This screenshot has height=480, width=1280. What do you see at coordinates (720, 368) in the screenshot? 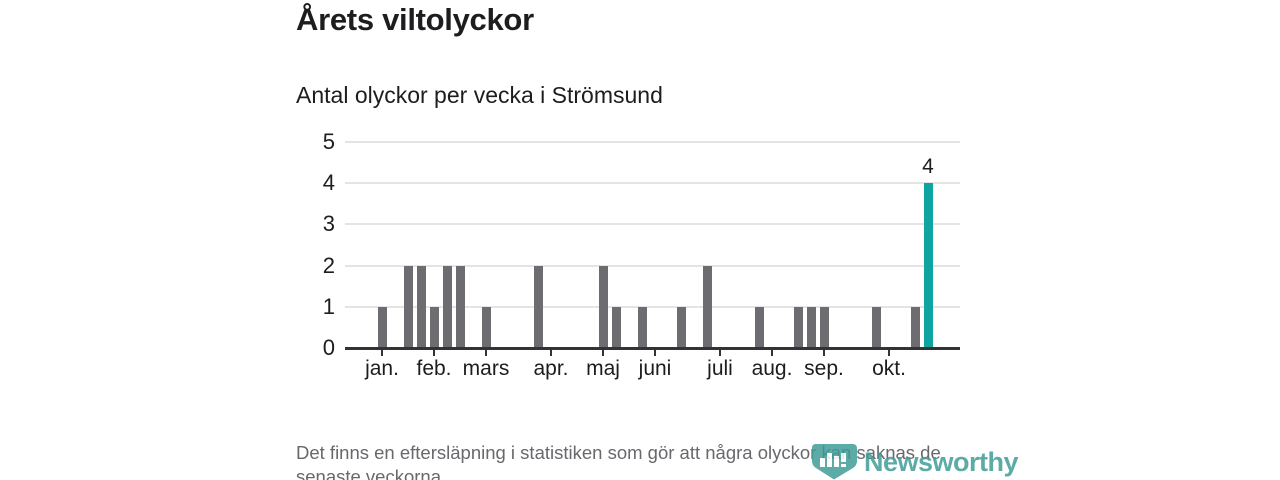
I see `month-label: juli` at bounding box center [720, 368].